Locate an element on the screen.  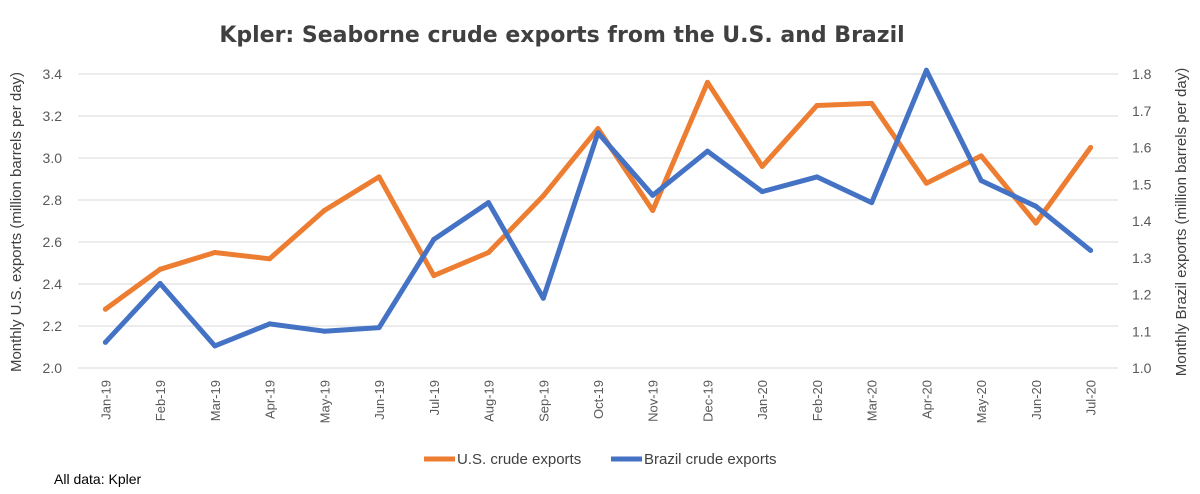
x-tick-label: Apr-20 is located at coordinates (926, 399).